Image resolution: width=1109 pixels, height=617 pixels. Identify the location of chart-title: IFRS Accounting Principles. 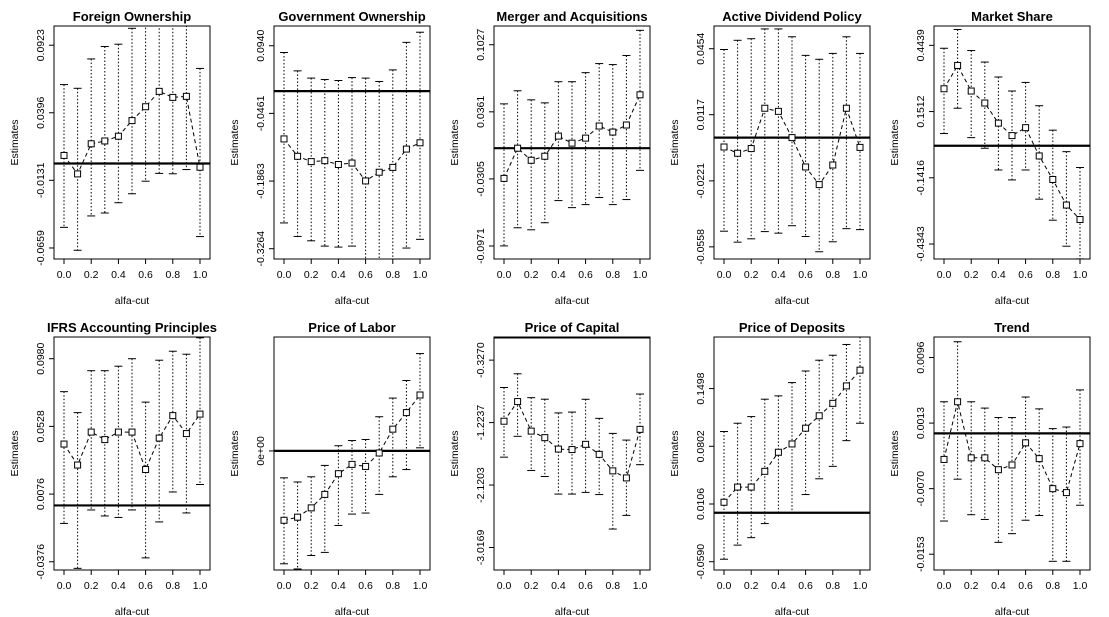
(132, 327).